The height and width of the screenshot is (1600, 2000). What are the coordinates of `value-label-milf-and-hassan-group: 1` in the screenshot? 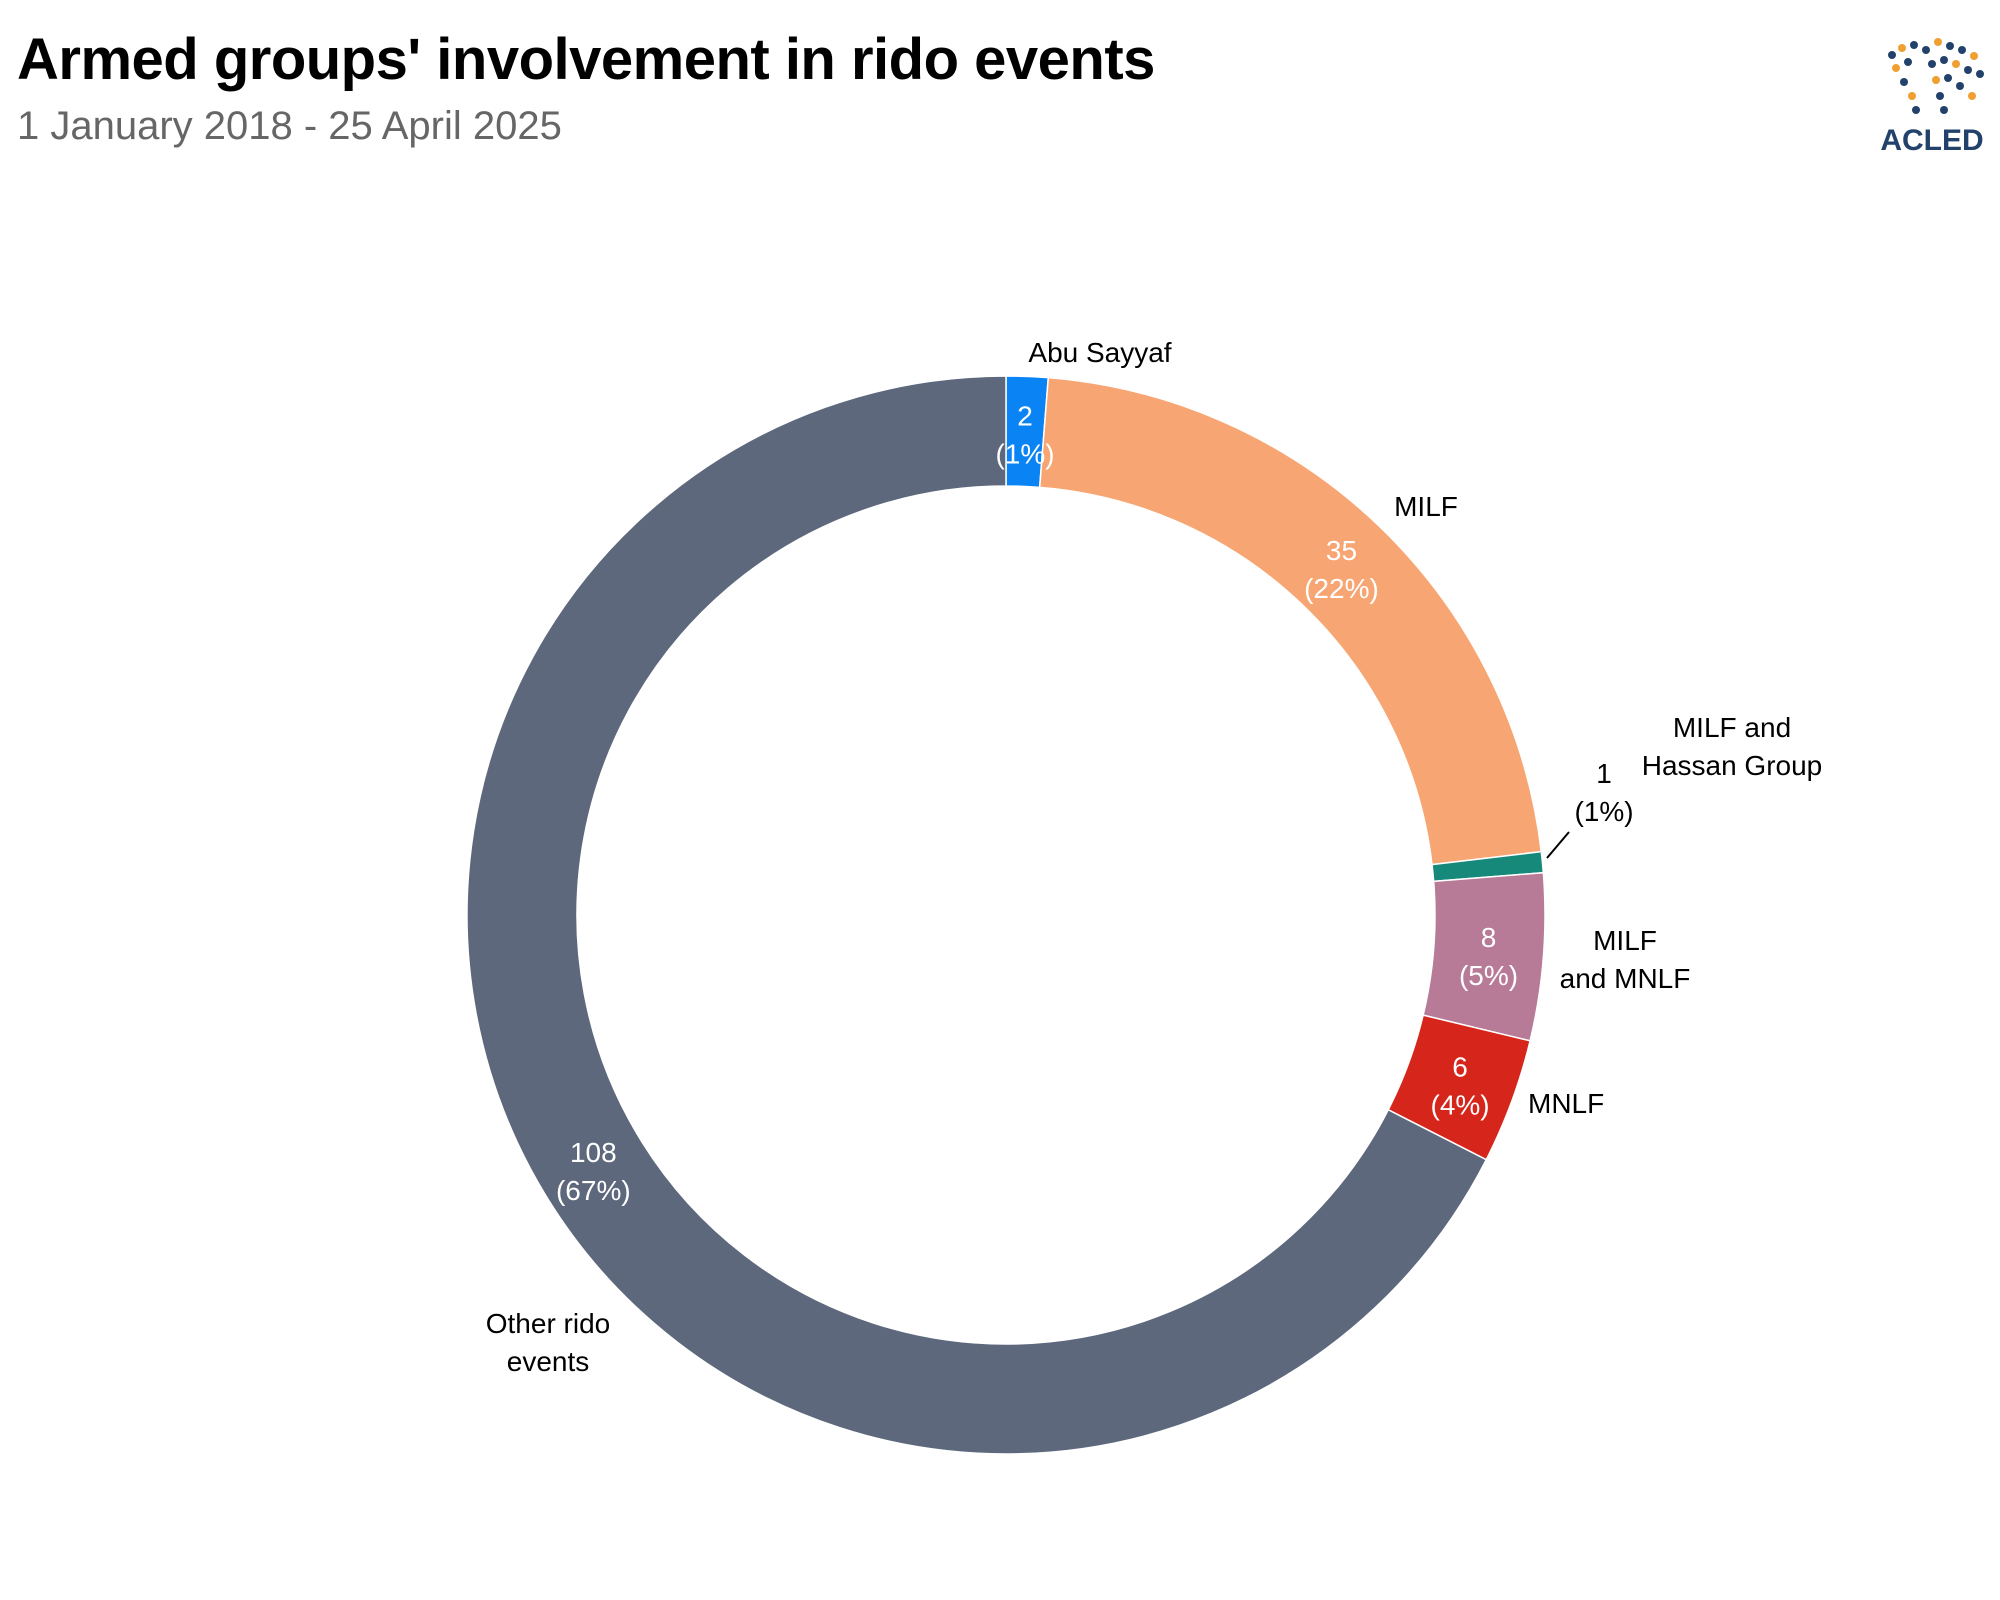 It's located at (1604, 773).